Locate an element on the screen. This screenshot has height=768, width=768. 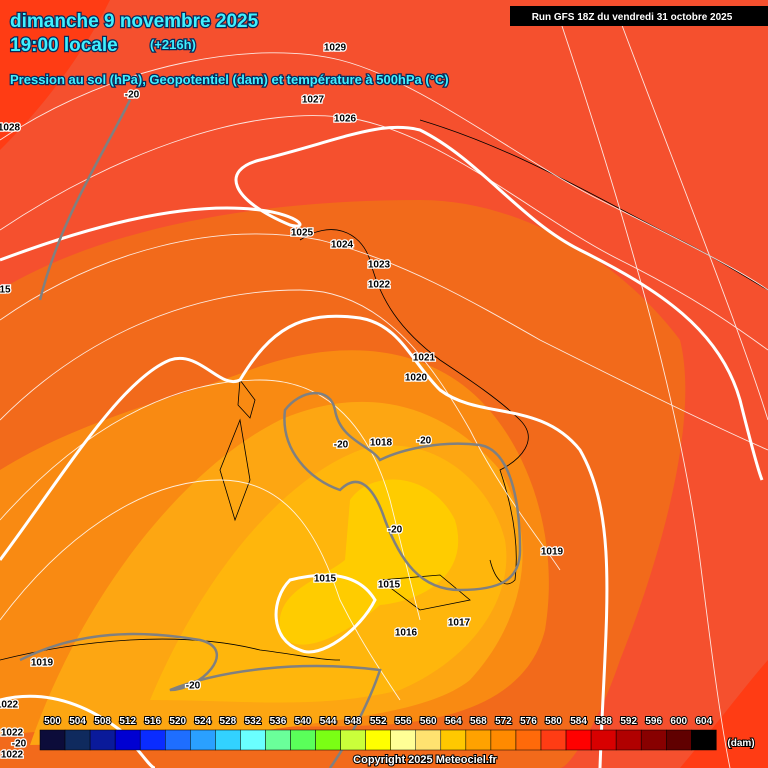
legend-label: 564 is located at coordinates (453, 721).